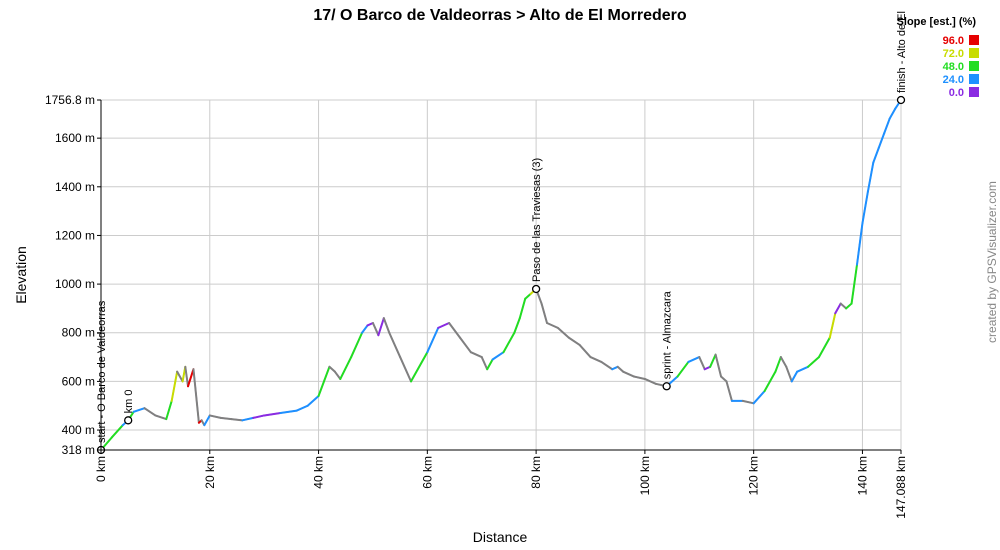 The image size is (1000, 550). Describe the element at coordinates (319, 472) in the screenshot. I see `x-tick-label: 40 km` at that location.